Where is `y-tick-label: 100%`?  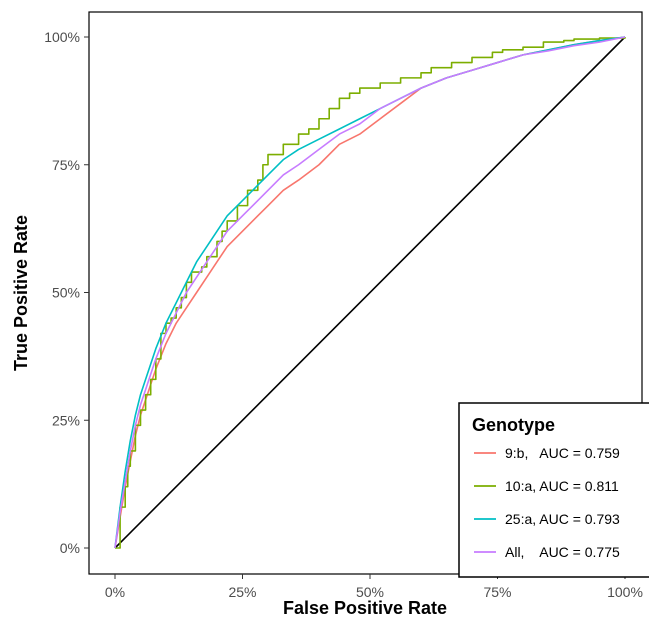
y-tick-label: 100% is located at coordinates (62, 37).